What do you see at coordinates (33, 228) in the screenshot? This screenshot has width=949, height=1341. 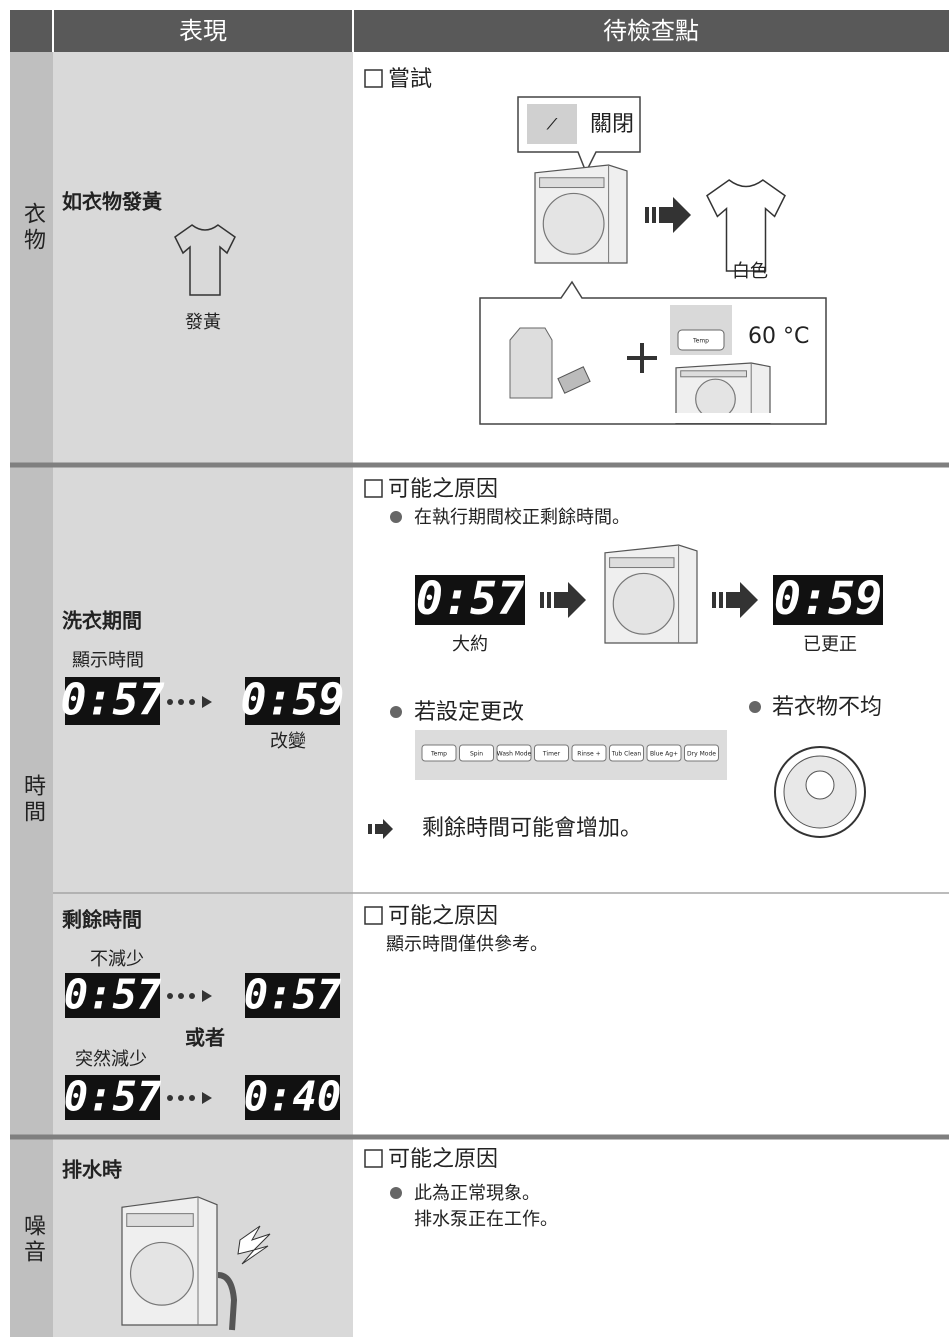 I see `text: 衣物` at bounding box center [33, 228].